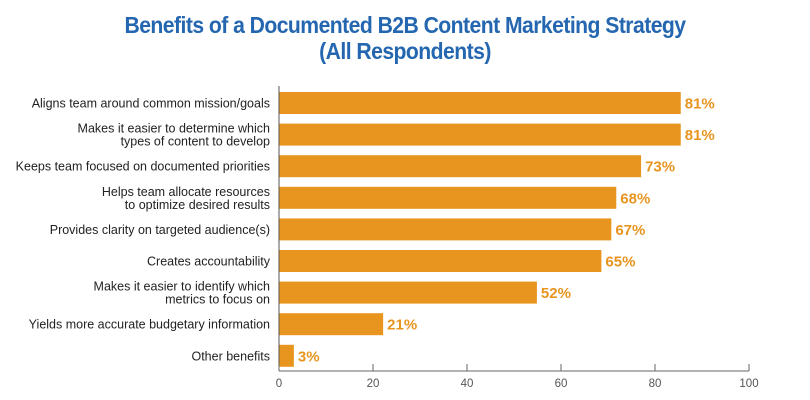 This screenshot has width=810, height=400. Describe the element at coordinates (373, 384) in the screenshot. I see `x-tick-label: 20` at that location.